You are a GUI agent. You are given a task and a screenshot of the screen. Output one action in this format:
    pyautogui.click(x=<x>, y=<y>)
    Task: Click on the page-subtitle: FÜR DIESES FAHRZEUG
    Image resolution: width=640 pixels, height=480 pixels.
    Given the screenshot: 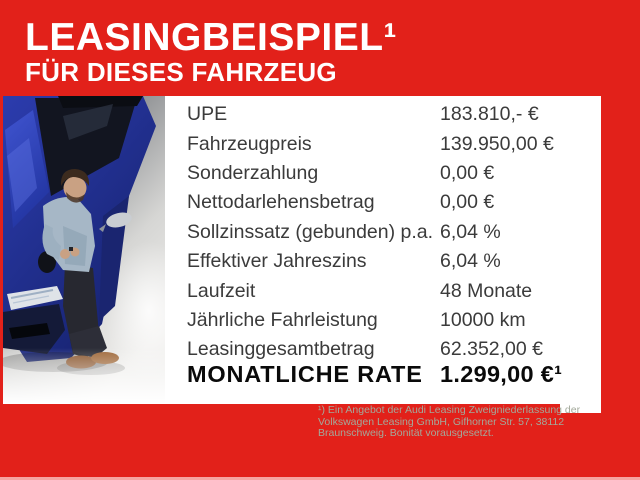 What is the action you would take?
    pyautogui.click(x=181, y=72)
    